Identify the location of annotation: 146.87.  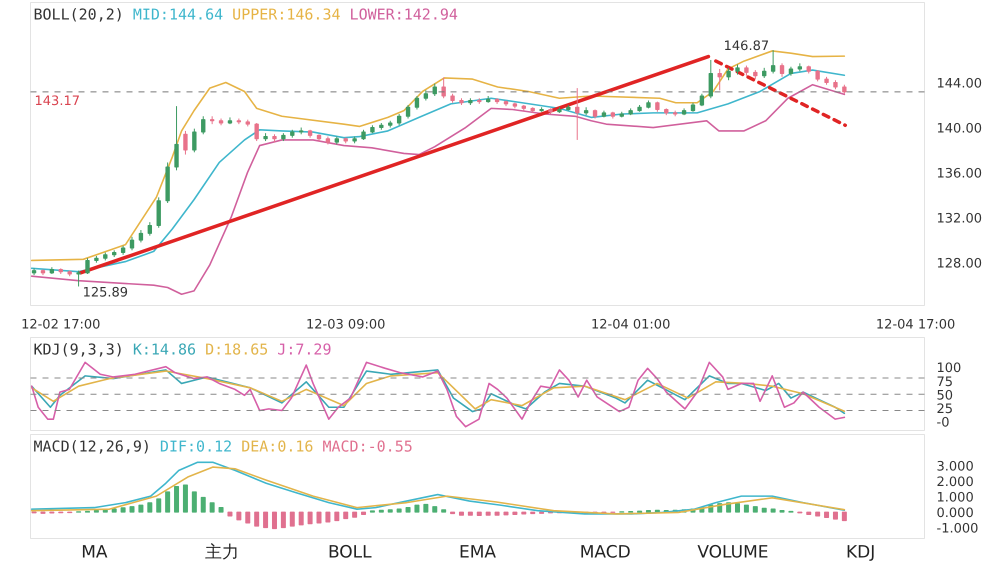
(747, 46).